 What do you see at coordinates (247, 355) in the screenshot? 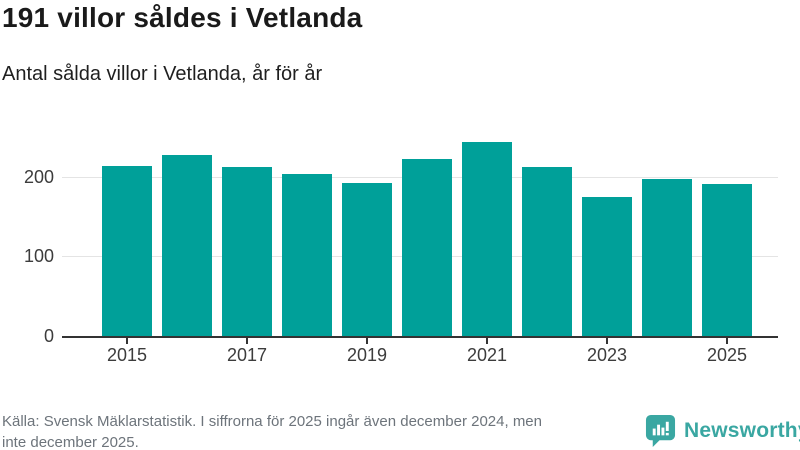
I see `x-axis-label-2017: 2017` at bounding box center [247, 355].